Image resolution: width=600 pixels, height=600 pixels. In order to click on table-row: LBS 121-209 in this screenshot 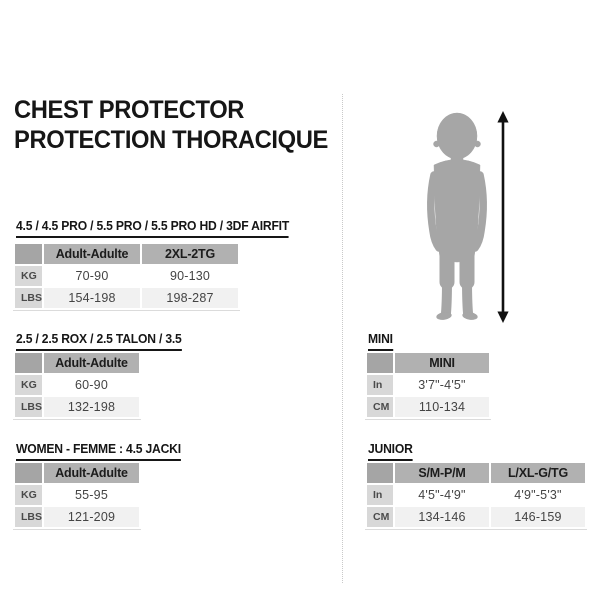, I will do `click(77, 517)`.